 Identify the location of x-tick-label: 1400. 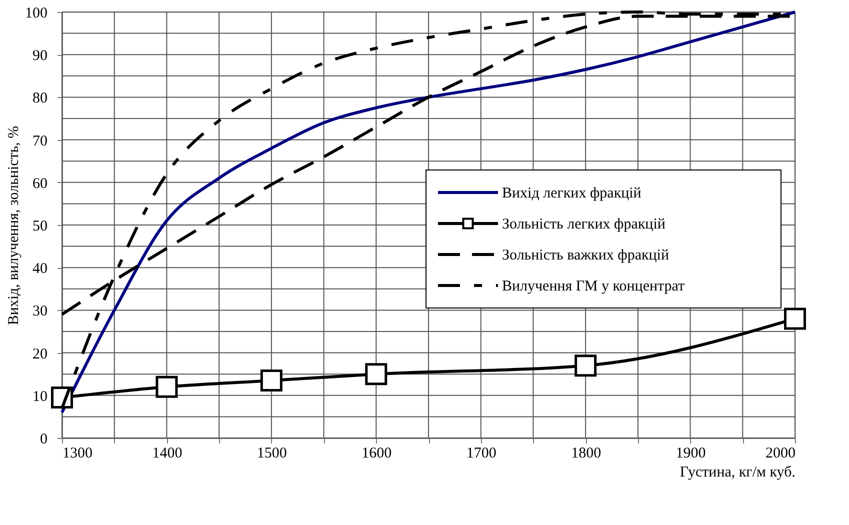
(167, 454).